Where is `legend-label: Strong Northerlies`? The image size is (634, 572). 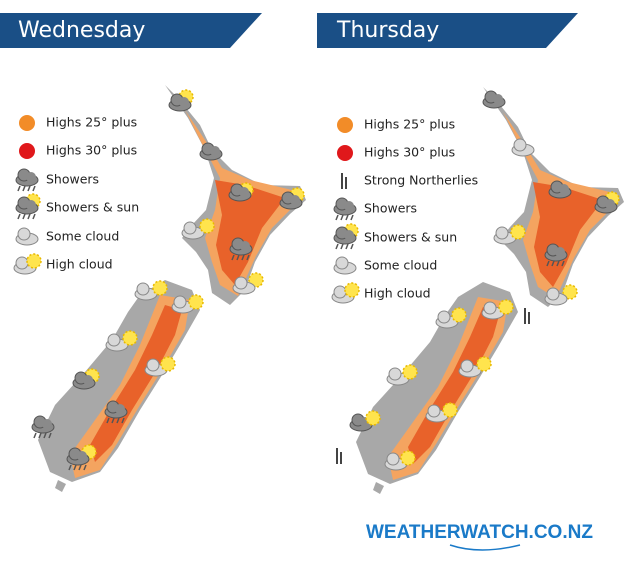 legend-label: Strong Northerlies is located at coordinates (421, 180).